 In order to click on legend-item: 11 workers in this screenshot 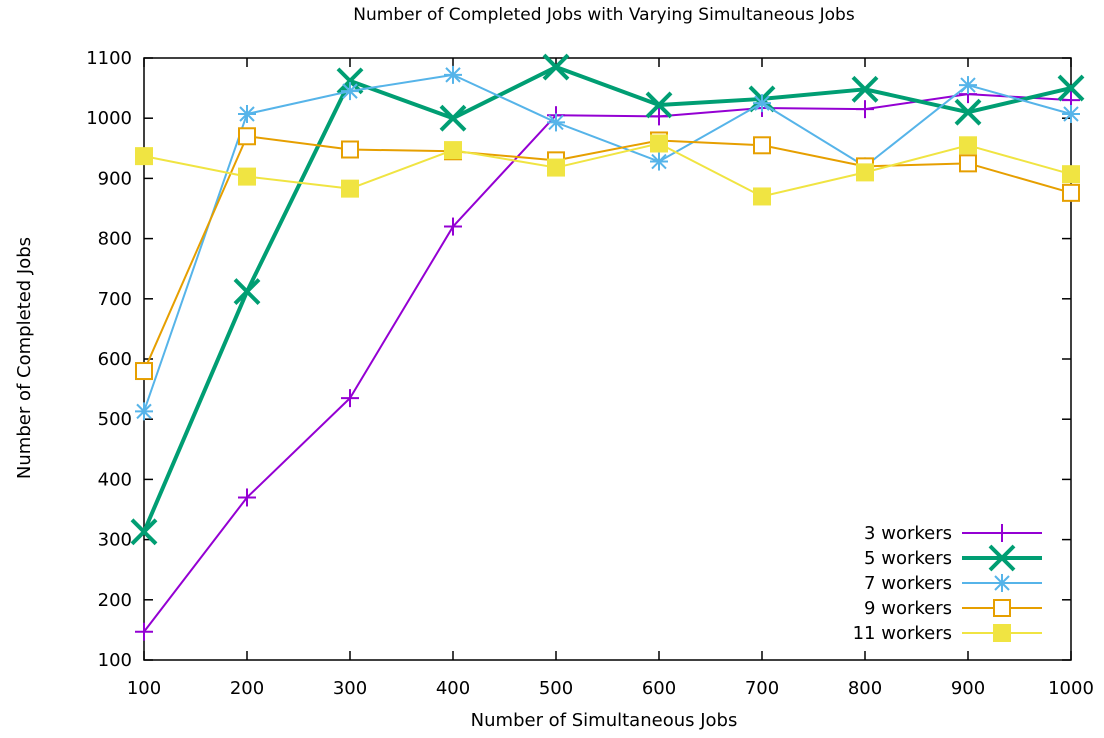, I will do `click(947, 633)`.